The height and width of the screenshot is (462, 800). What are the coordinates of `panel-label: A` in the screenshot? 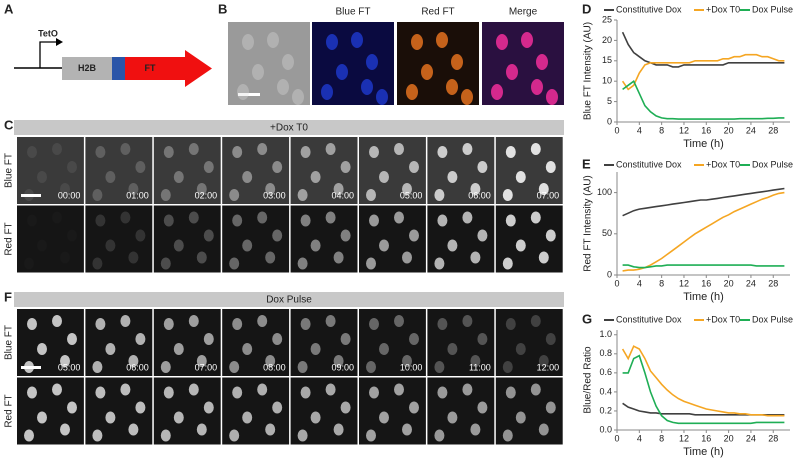 It's located at (9, 8).